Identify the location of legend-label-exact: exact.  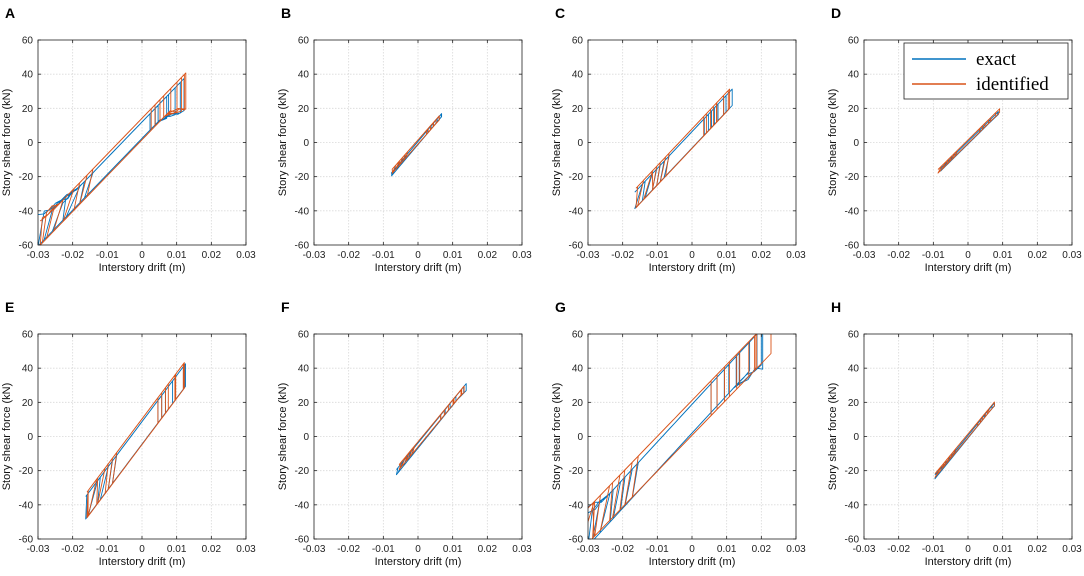
(996, 59).